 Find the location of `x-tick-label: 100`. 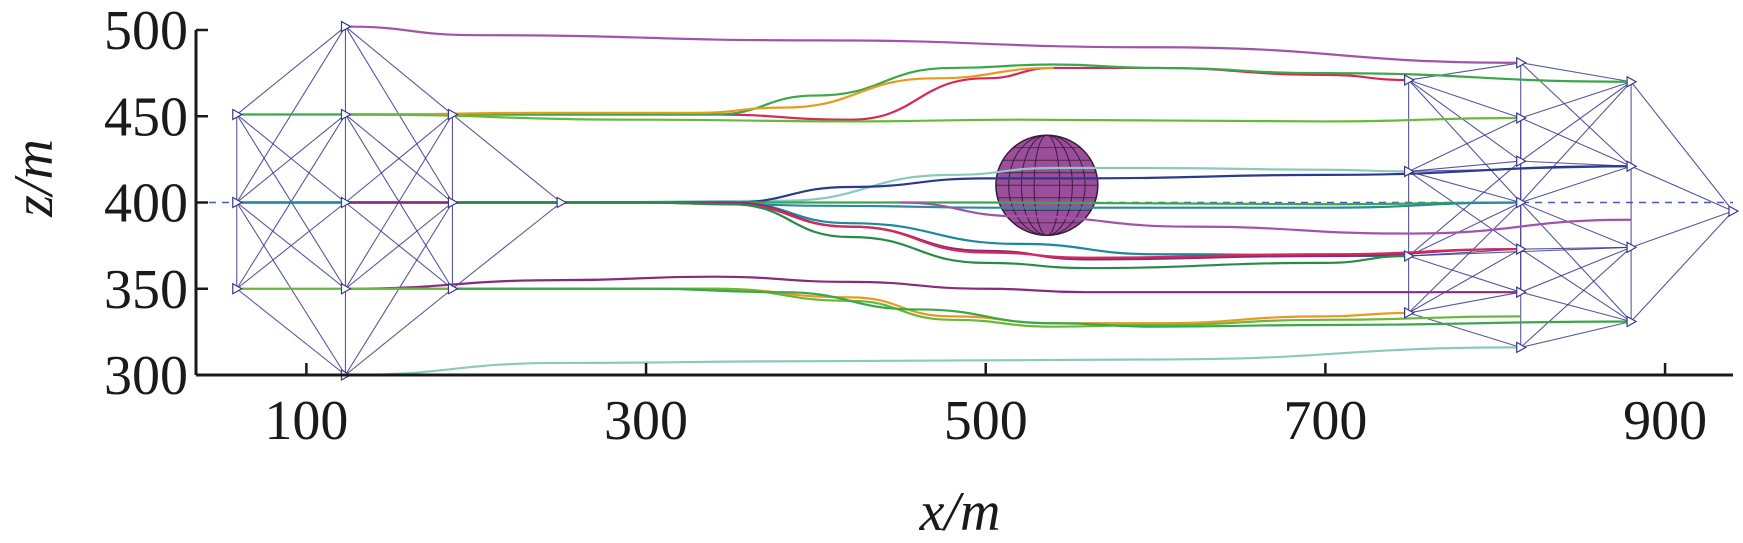

x-tick-label: 100 is located at coordinates (306, 421).